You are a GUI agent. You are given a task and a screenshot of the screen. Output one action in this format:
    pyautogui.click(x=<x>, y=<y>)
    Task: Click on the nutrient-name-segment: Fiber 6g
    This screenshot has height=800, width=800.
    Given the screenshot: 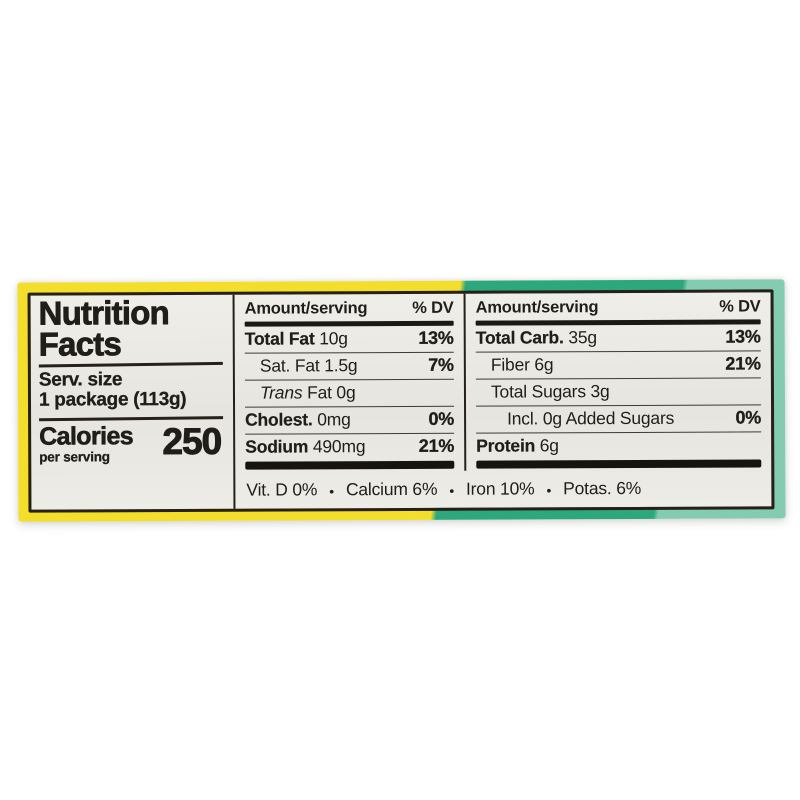 What is the action you would take?
    pyautogui.click(x=522, y=364)
    